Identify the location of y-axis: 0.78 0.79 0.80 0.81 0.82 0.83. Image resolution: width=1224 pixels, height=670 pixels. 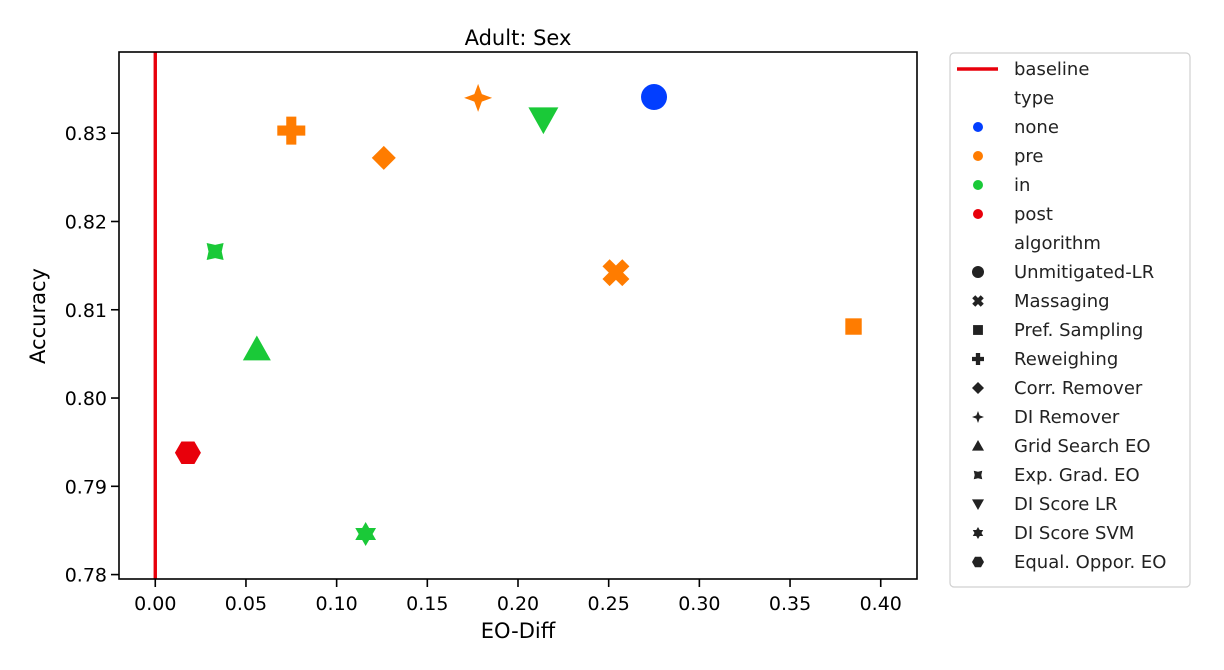
(92, 355).